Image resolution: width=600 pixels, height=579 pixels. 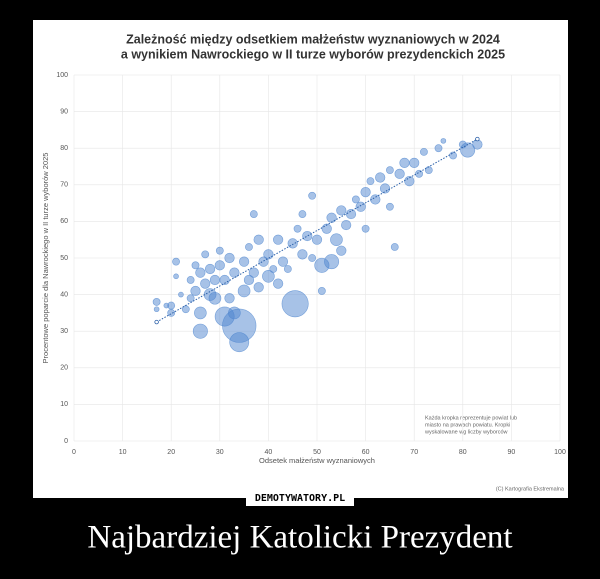 What do you see at coordinates (64, 111) in the screenshot?
I see `y-tick-label: 90` at bounding box center [64, 111].